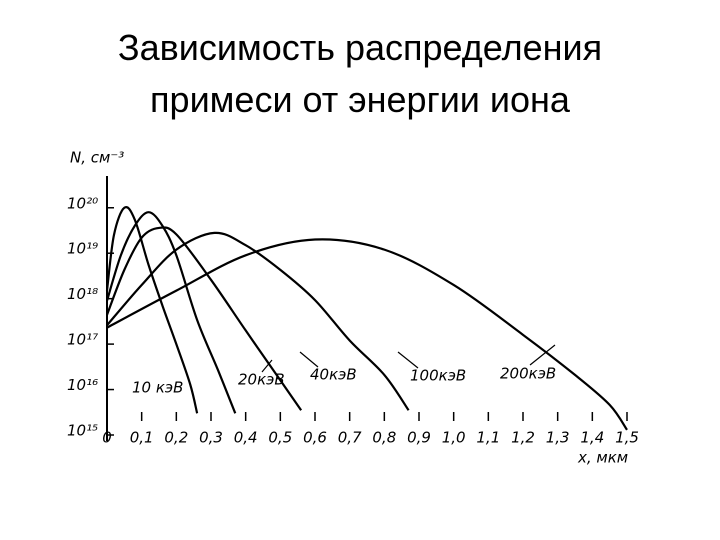 Image resolution: width=720 pixels, height=540 pixels. I want to click on x-tick-label: 1,4, so click(592, 438).